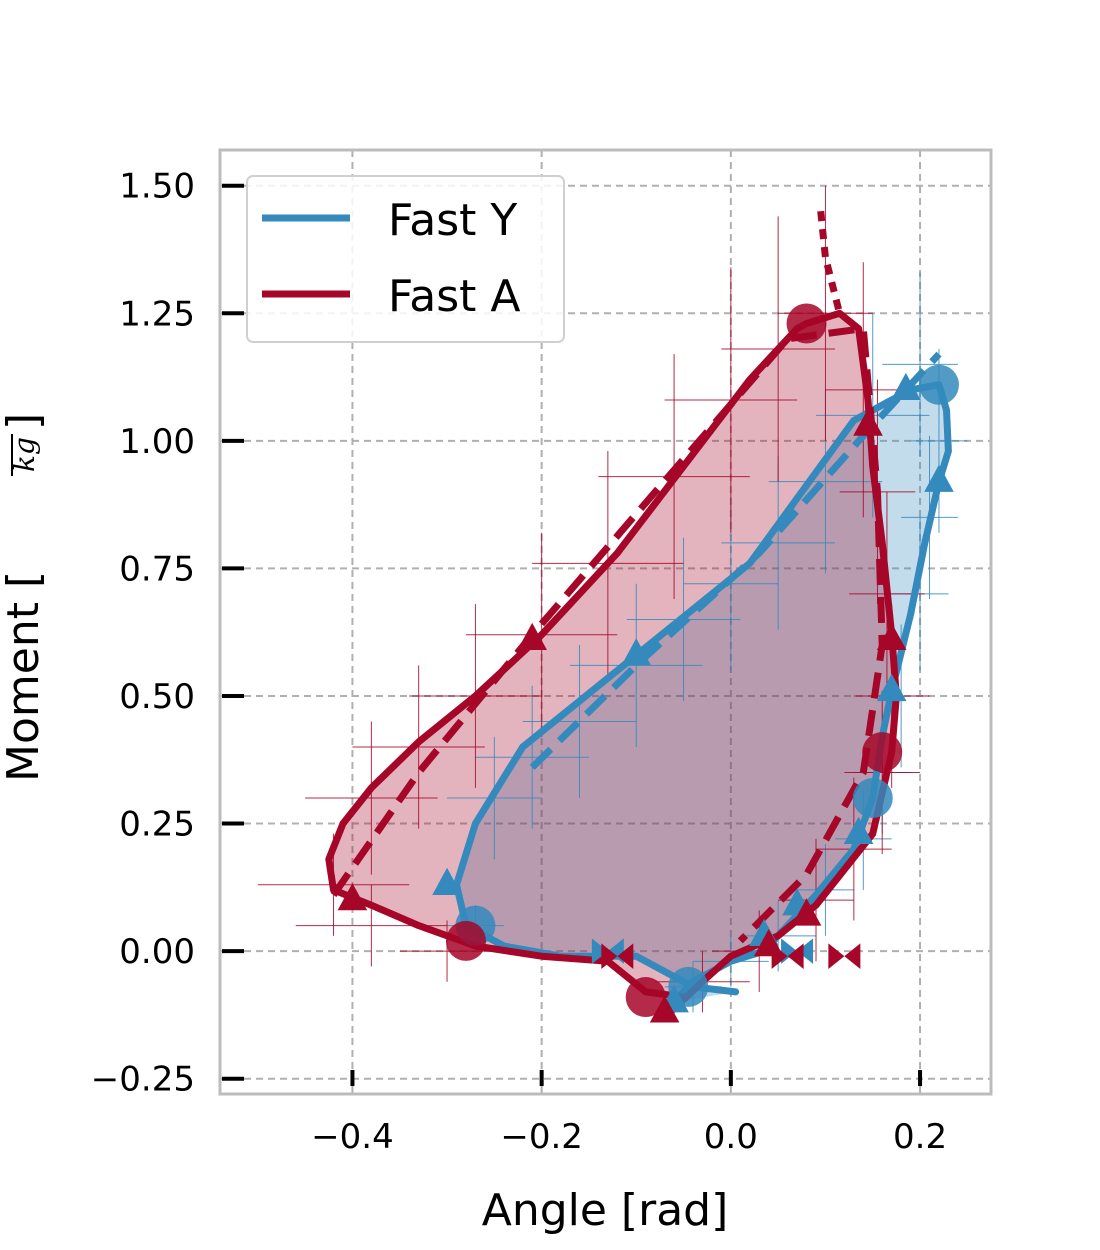  Describe the element at coordinates (157, 952) in the screenshot. I see `y-tick-label: 0.00` at that location.